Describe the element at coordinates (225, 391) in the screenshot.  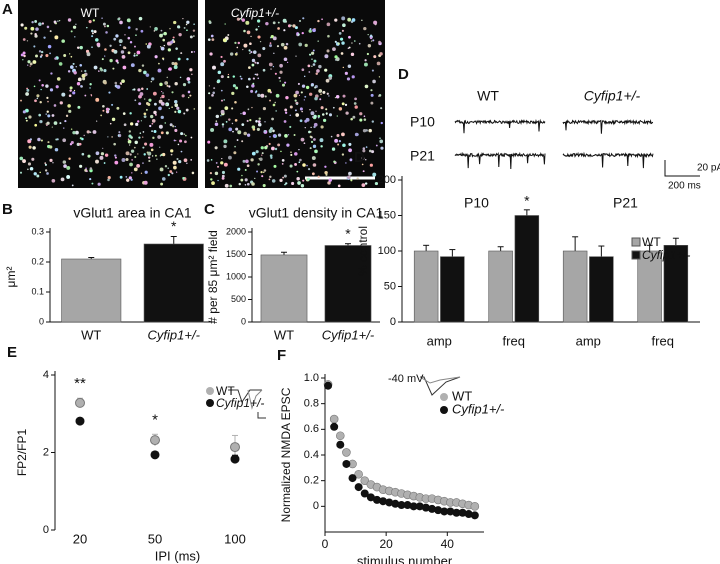
I see `legend-label: WT` at that location.